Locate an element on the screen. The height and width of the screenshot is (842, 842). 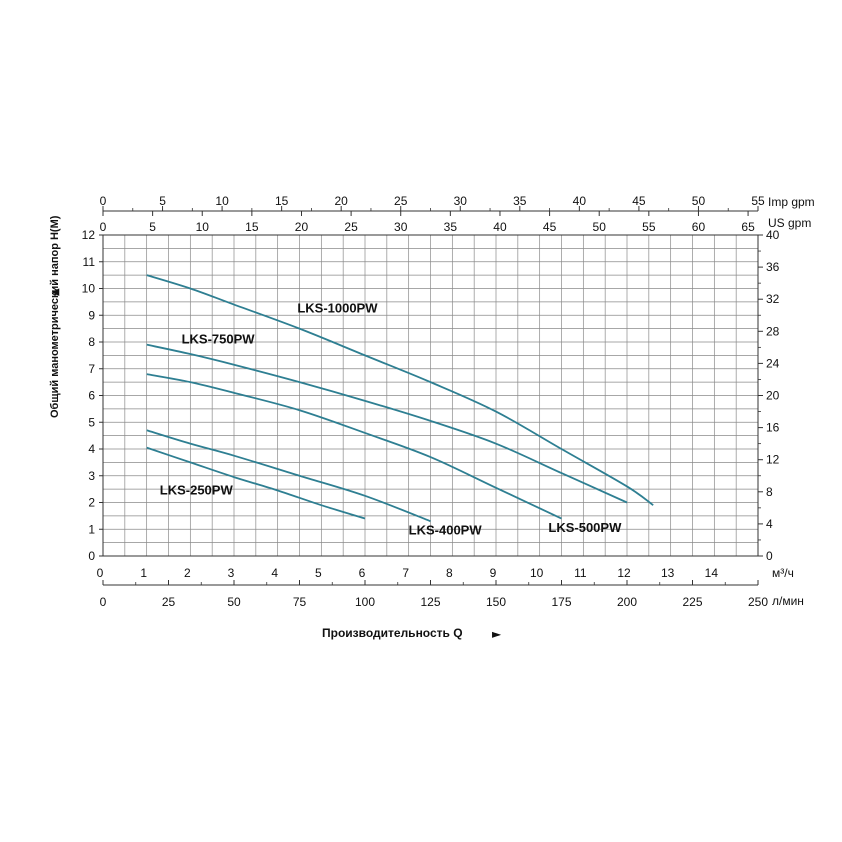
us-gpm-axis: 0 5 10 15 20 25 30 35 40 45 50 55 60 65 is located at coordinates (427, 222).